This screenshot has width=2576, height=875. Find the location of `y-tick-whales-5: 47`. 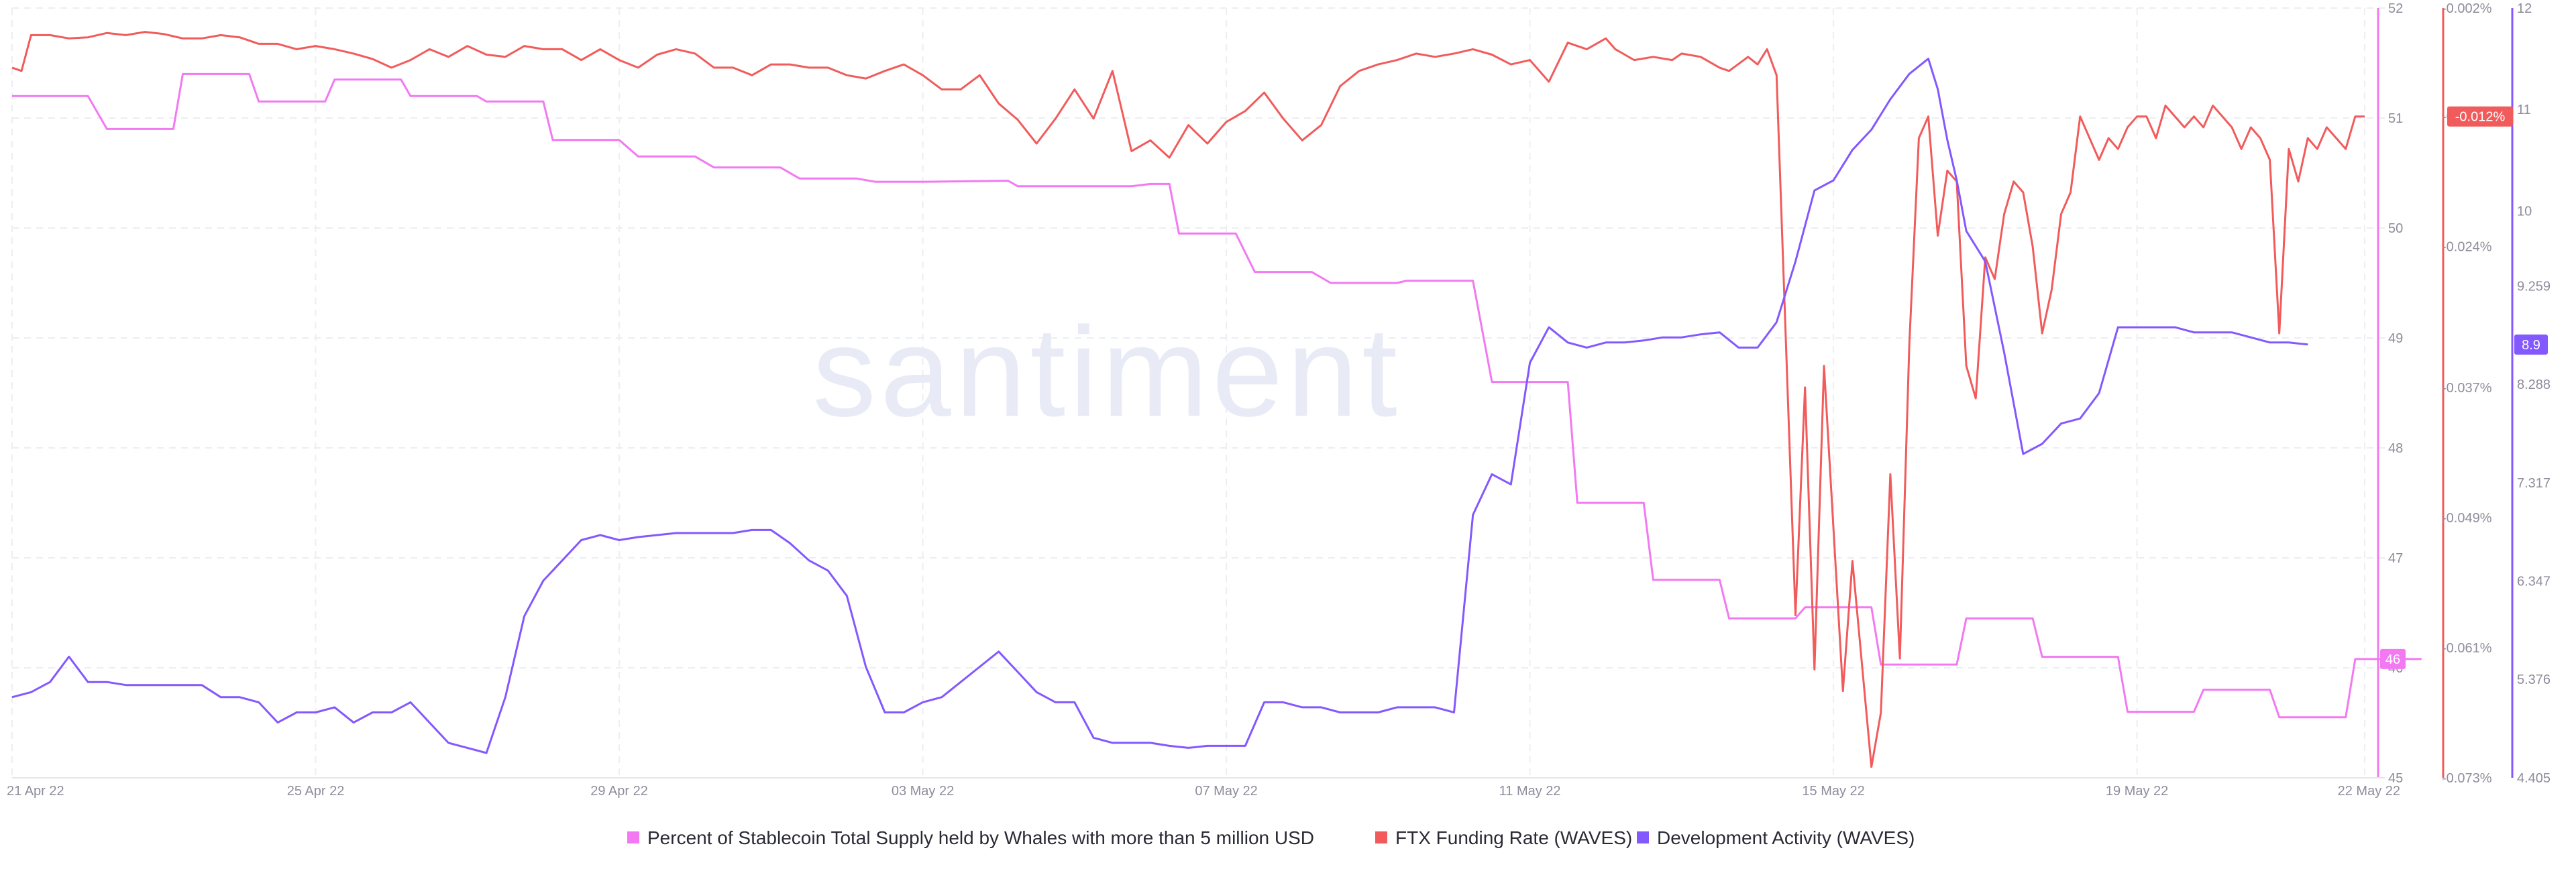

y-tick-whales-5: 47 is located at coordinates (2395, 558).